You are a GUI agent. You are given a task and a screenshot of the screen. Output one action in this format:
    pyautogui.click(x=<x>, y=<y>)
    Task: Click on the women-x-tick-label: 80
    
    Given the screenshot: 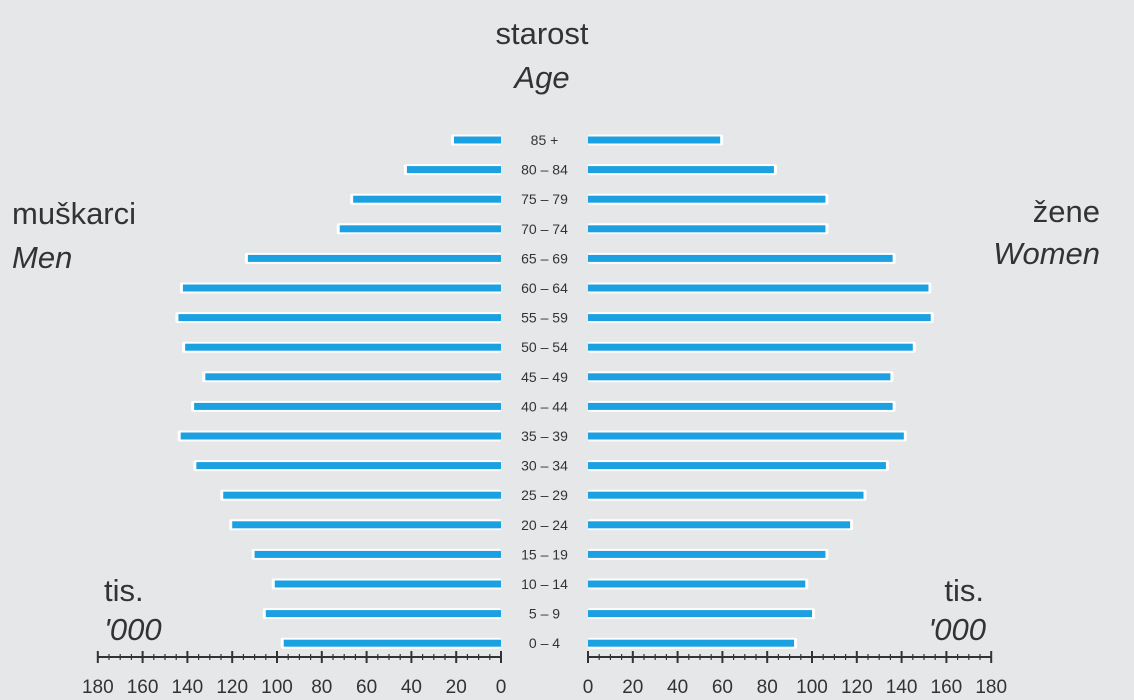 What is the action you would take?
    pyautogui.click(x=767, y=687)
    